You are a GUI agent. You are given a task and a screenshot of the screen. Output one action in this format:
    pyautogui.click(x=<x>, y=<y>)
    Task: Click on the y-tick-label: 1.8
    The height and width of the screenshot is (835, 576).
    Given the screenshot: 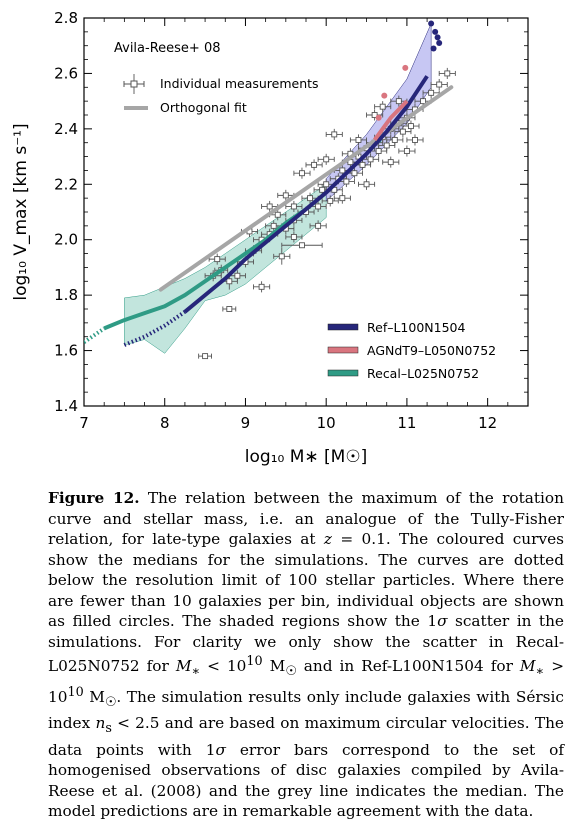 What is the action you would take?
    pyautogui.click(x=66, y=295)
    